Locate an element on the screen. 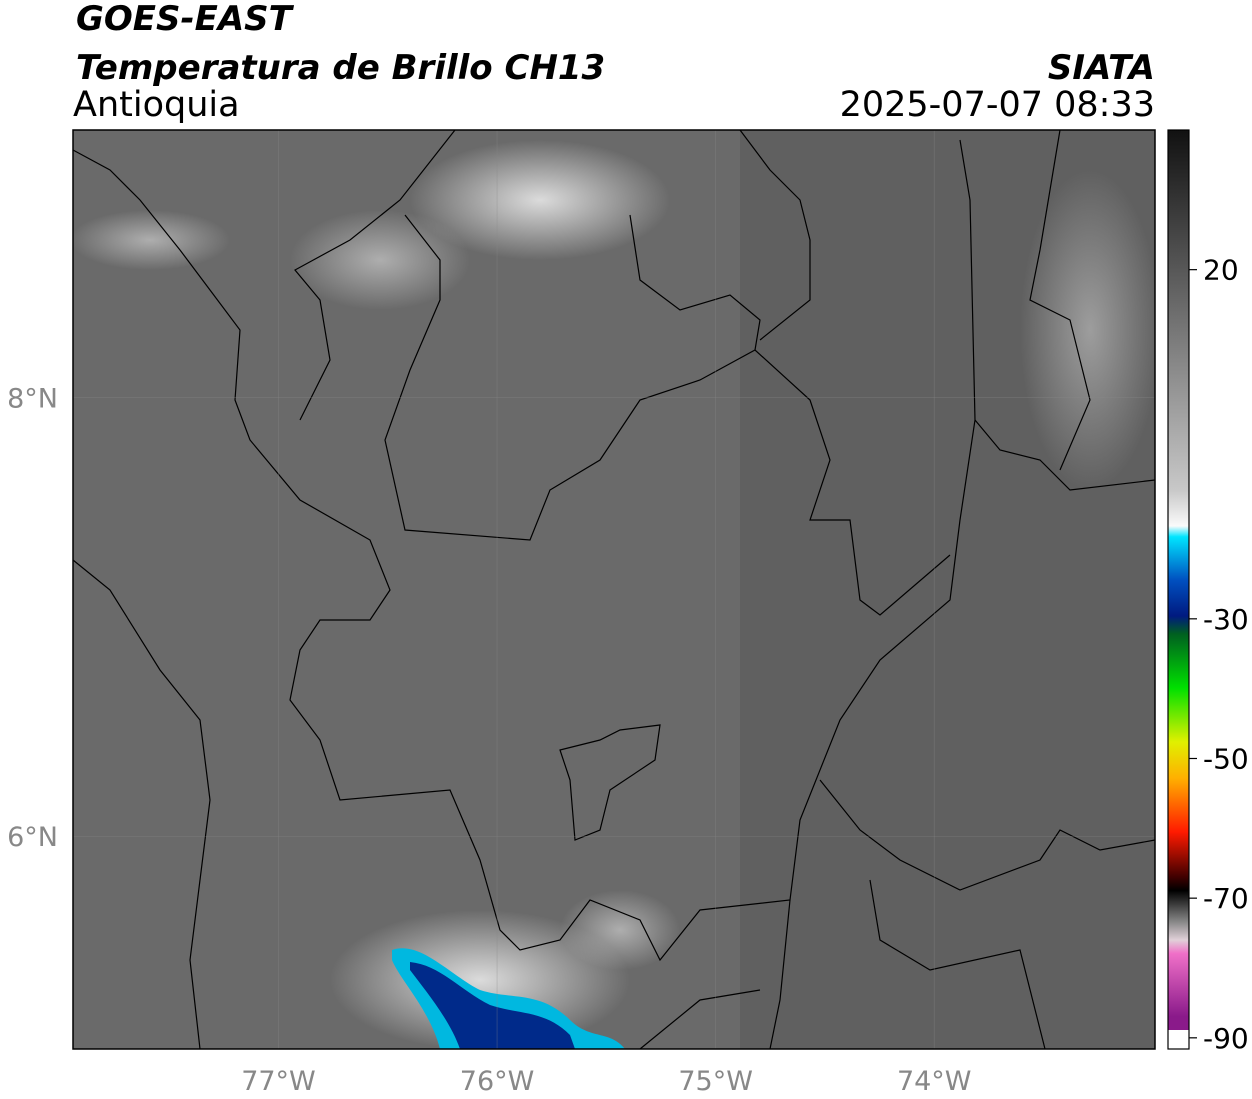  colorbar-extension is located at coordinates (1178, 1039).